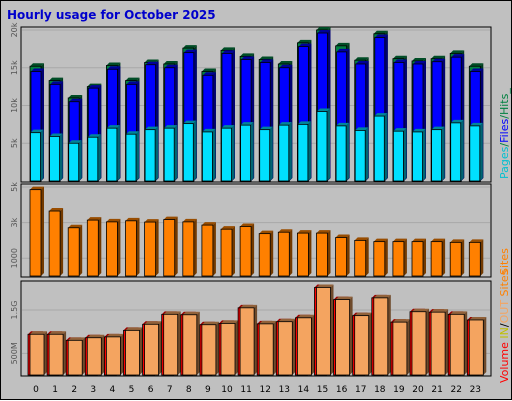  What do you see at coordinates (170, 390) in the screenshot?
I see `x-tick-label: 7` at bounding box center [170, 390].